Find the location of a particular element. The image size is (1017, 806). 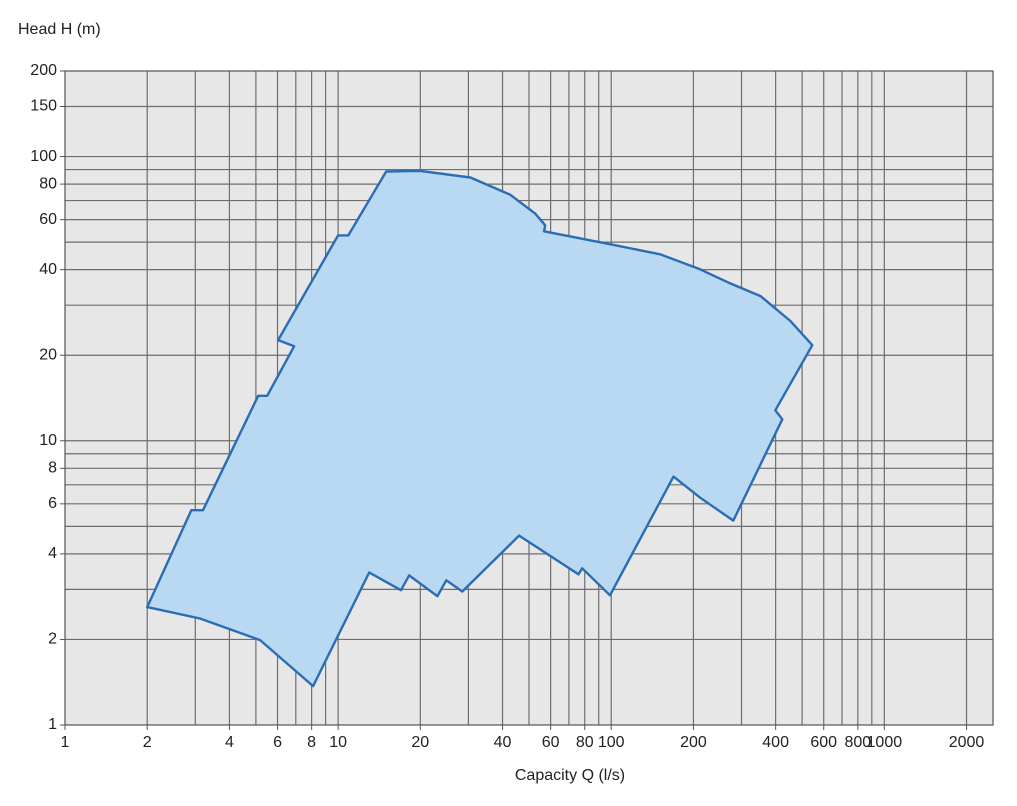

x-tick-label: 60 is located at coordinates (551, 742).